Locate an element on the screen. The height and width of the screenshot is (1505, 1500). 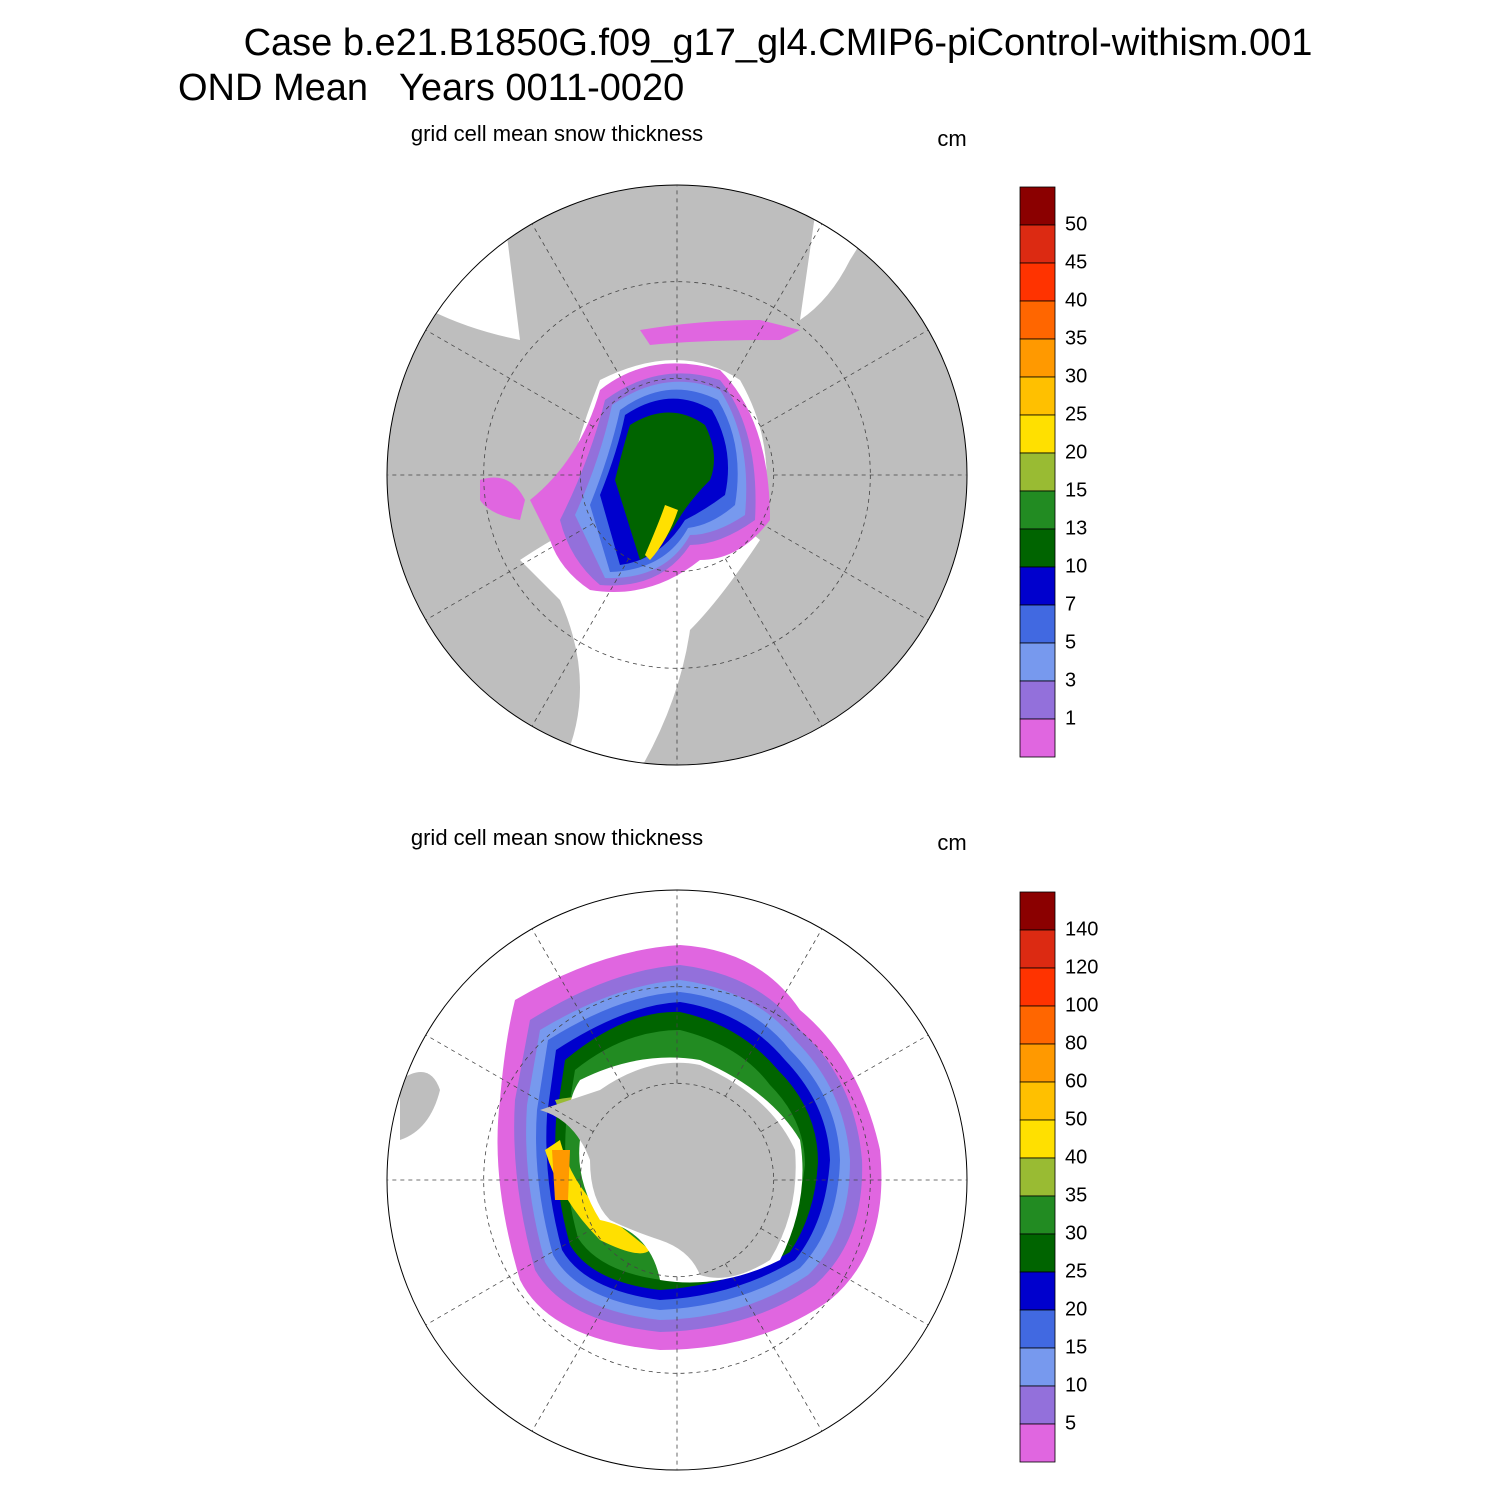
colorbar: 50 45 40 35 30 25 20 15 13 10 7 5 3 1 is located at coordinates (1053, 472).